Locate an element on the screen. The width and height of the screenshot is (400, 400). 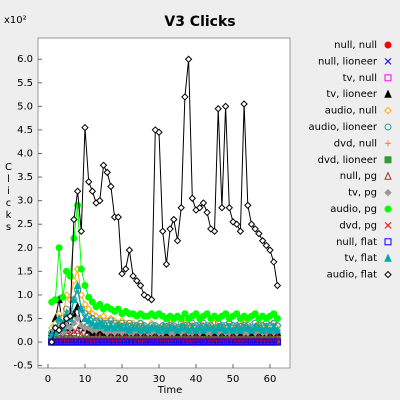
y-tick-label: 3.5 is located at coordinates (25, 177).